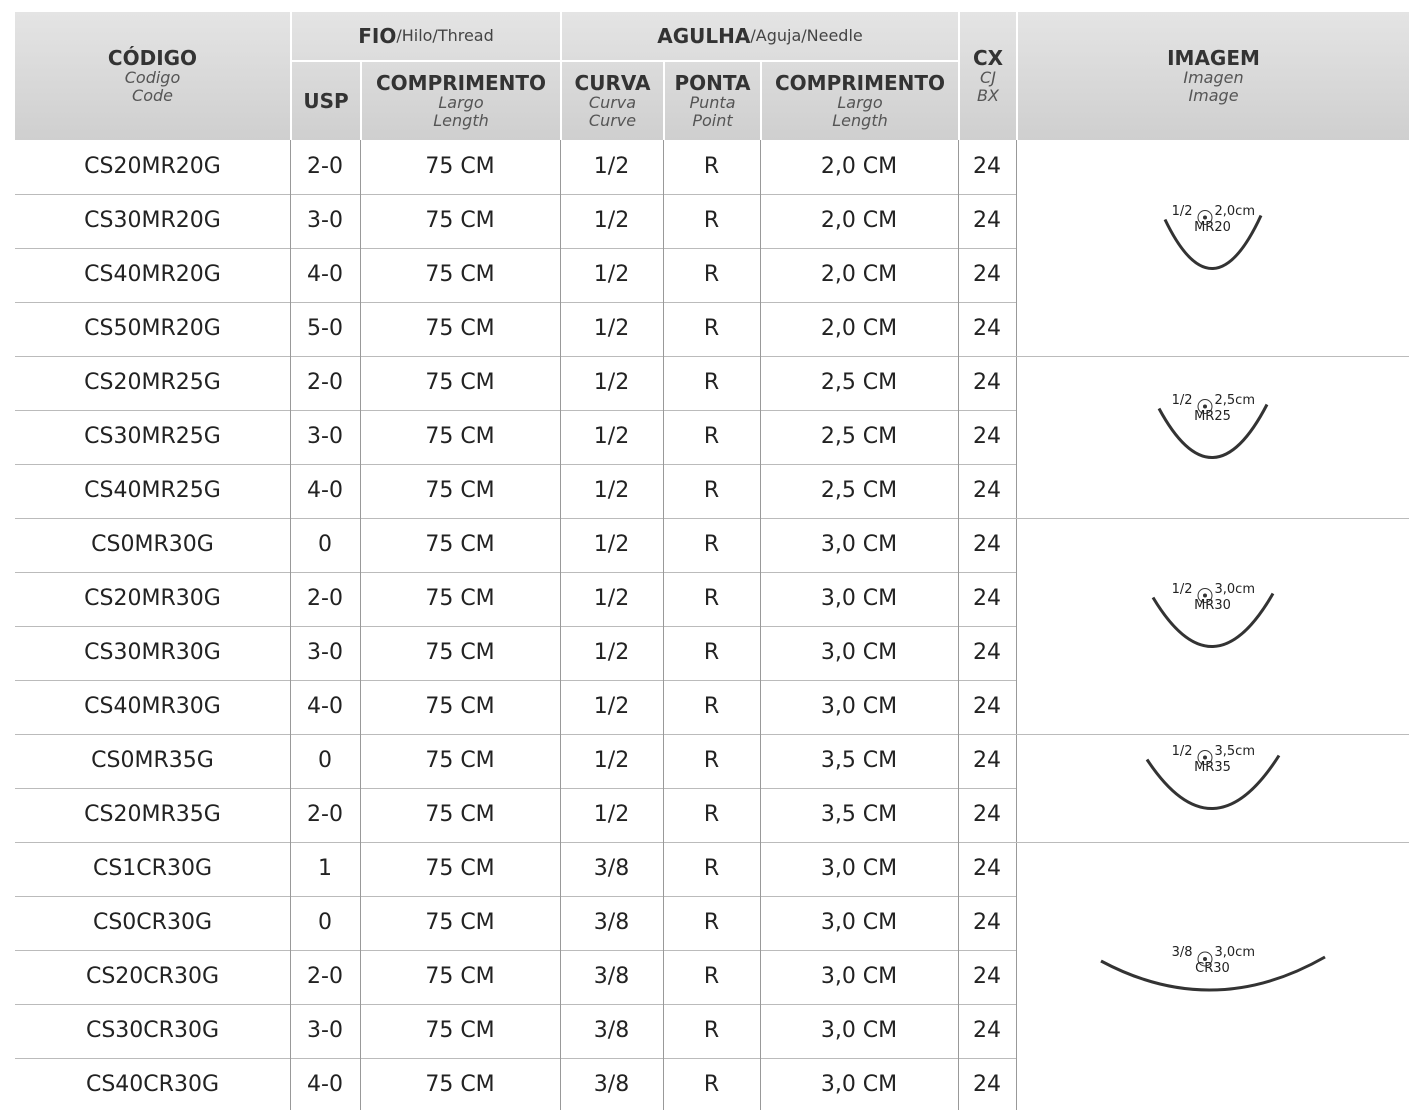 The width and height of the screenshot is (1409, 1110). I want to click on header-agulha: AGULHA/Aguja/Needle, so click(759, 37).